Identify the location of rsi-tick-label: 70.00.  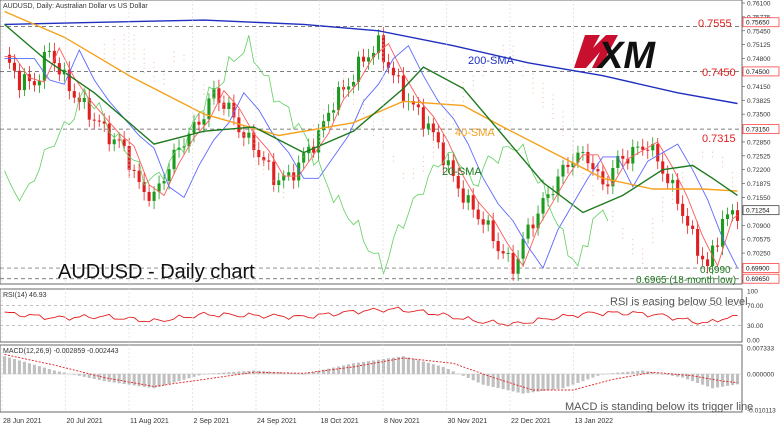
(755, 306).